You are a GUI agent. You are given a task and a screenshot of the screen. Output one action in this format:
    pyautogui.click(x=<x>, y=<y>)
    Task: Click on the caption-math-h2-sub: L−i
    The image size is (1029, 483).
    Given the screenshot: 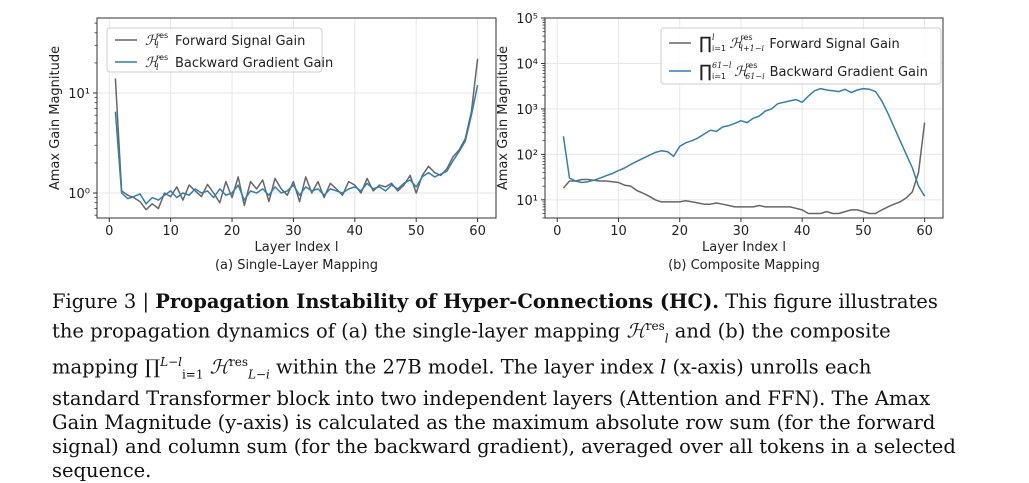 What is the action you would take?
    pyautogui.click(x=258, y=374)
    